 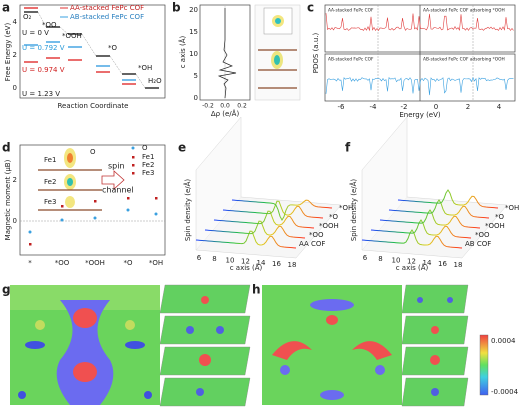 What do you see at coordinates (6, 290) in the screenshot?
I see `panel-label: g` at bounding box center [6, 290].